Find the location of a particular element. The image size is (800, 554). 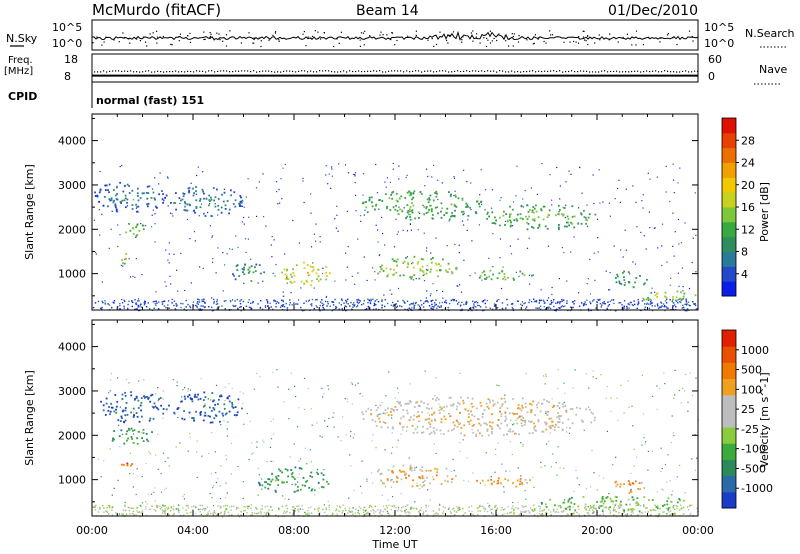

colorbar-segment is located at coordinates (729, 354).